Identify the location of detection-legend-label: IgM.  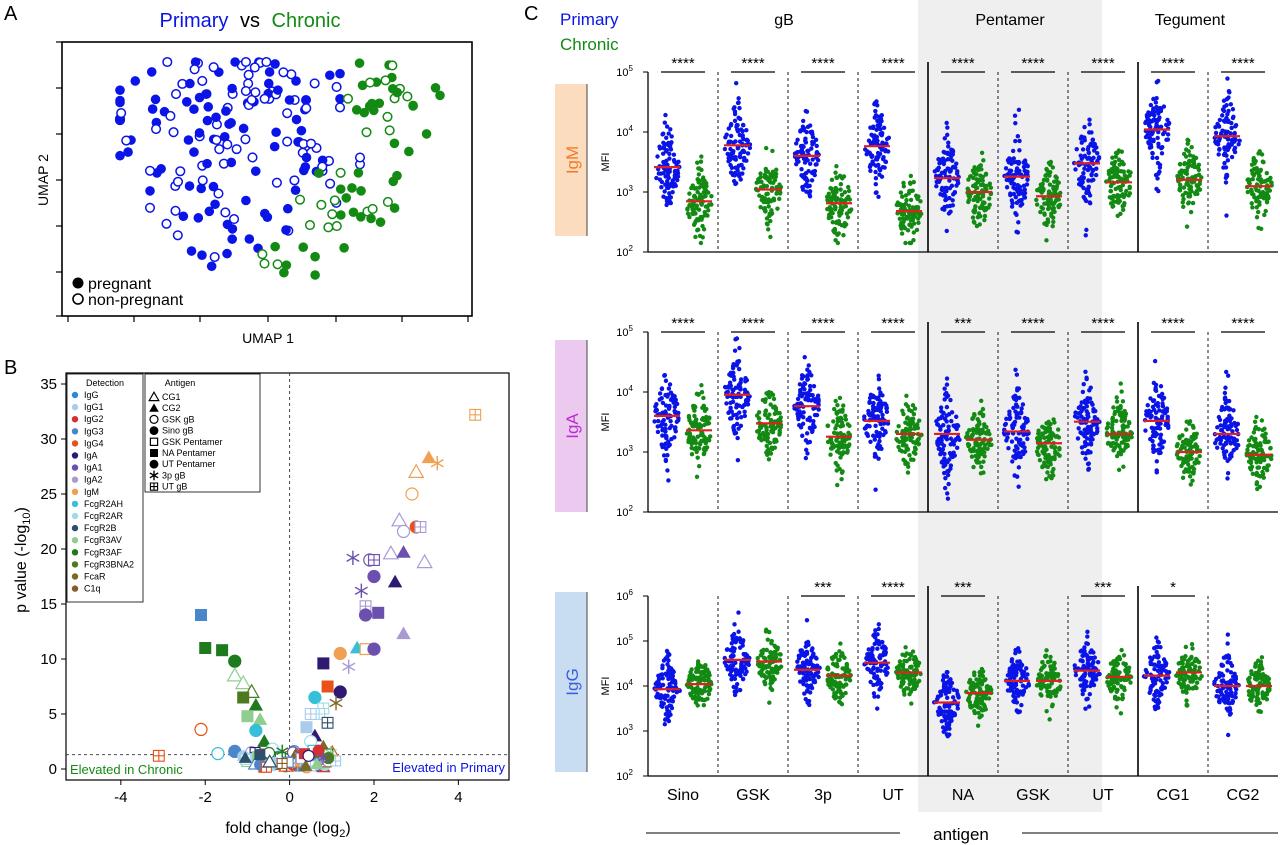
(91, 492).